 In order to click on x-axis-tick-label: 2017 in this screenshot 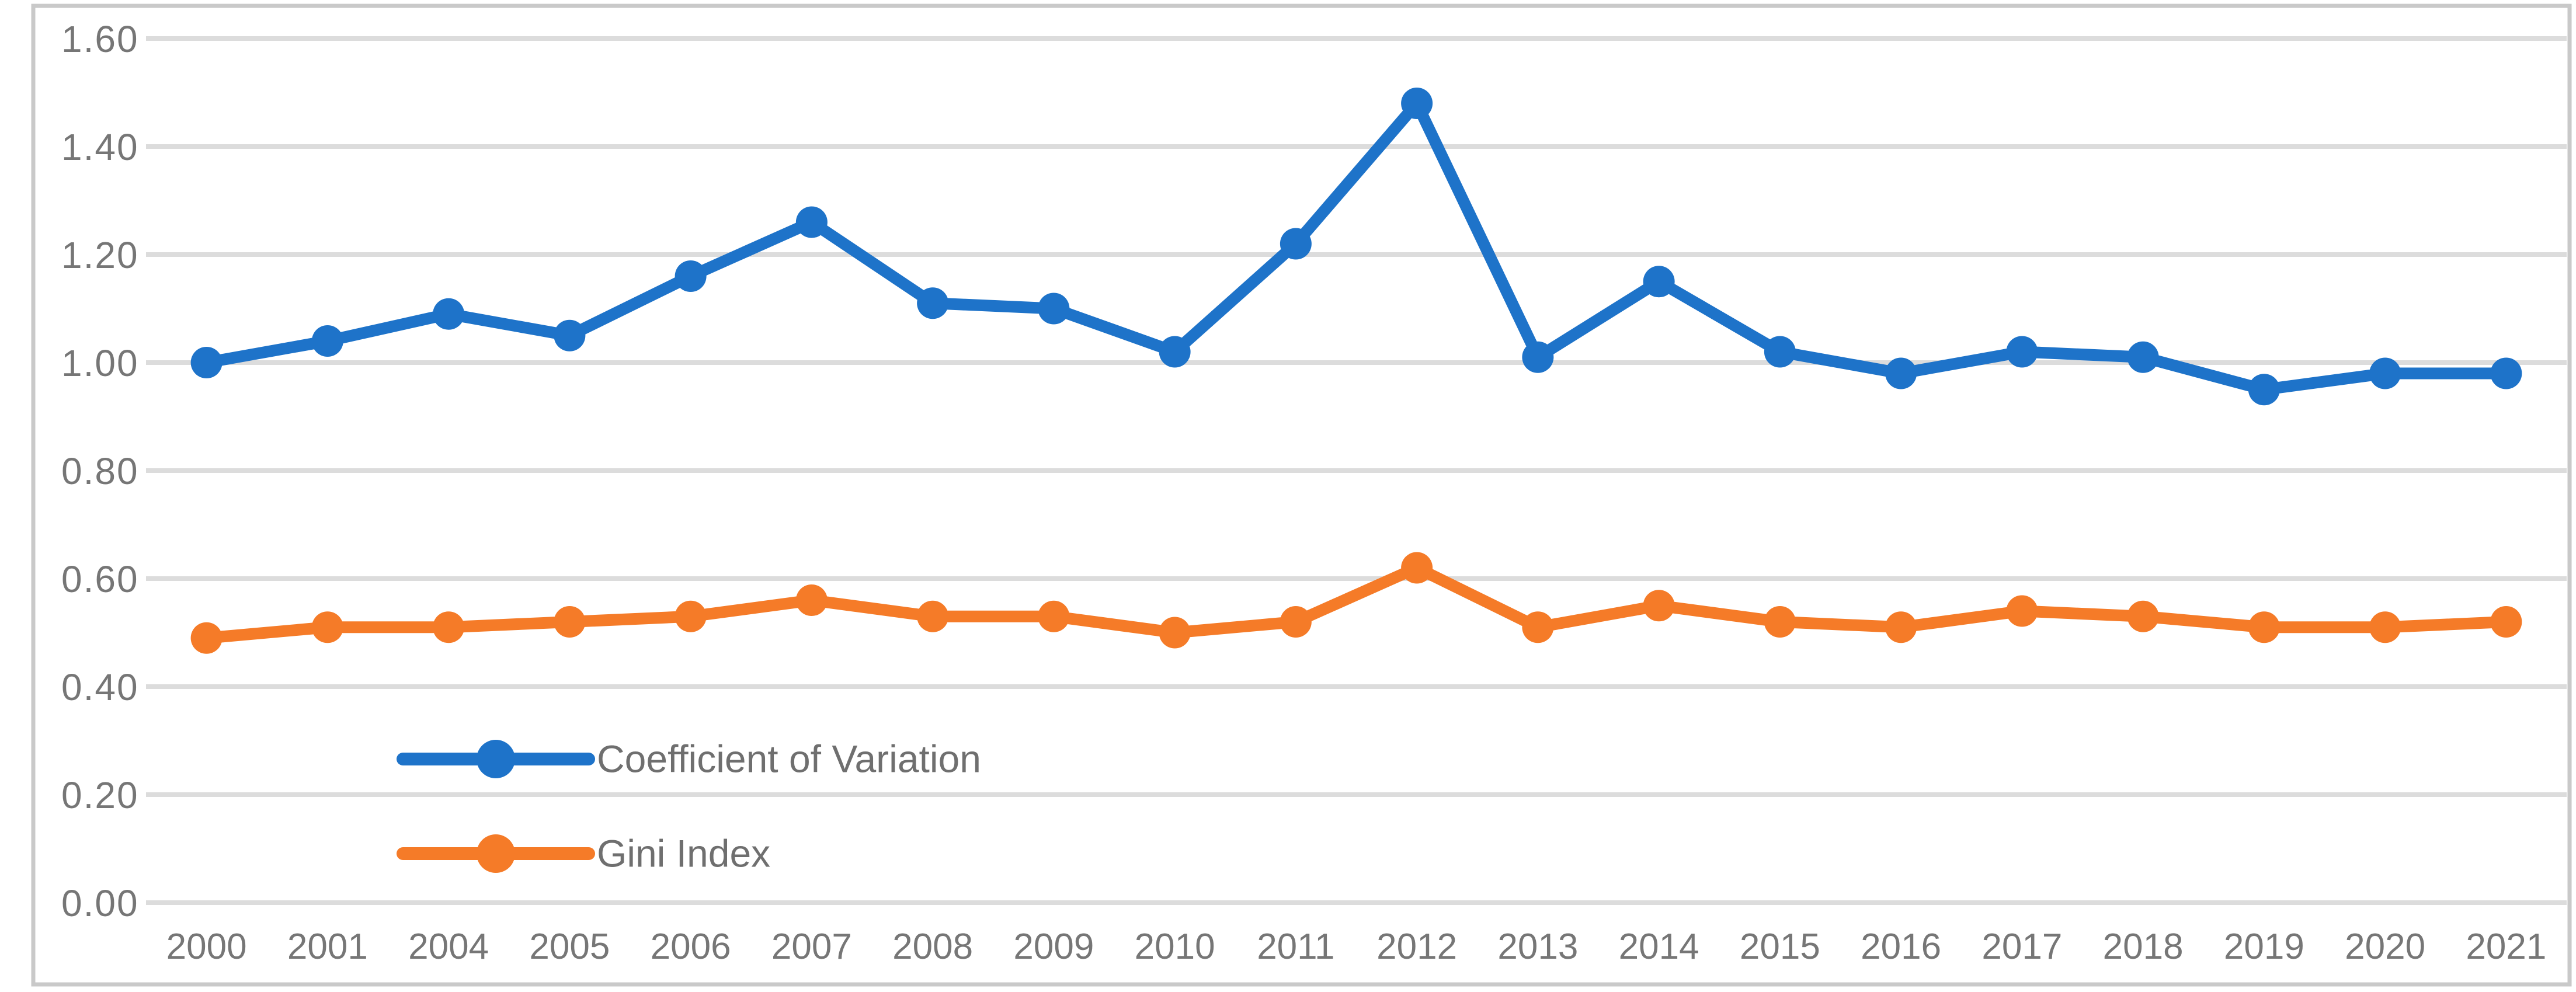, I will do `click(2021, 947)`.